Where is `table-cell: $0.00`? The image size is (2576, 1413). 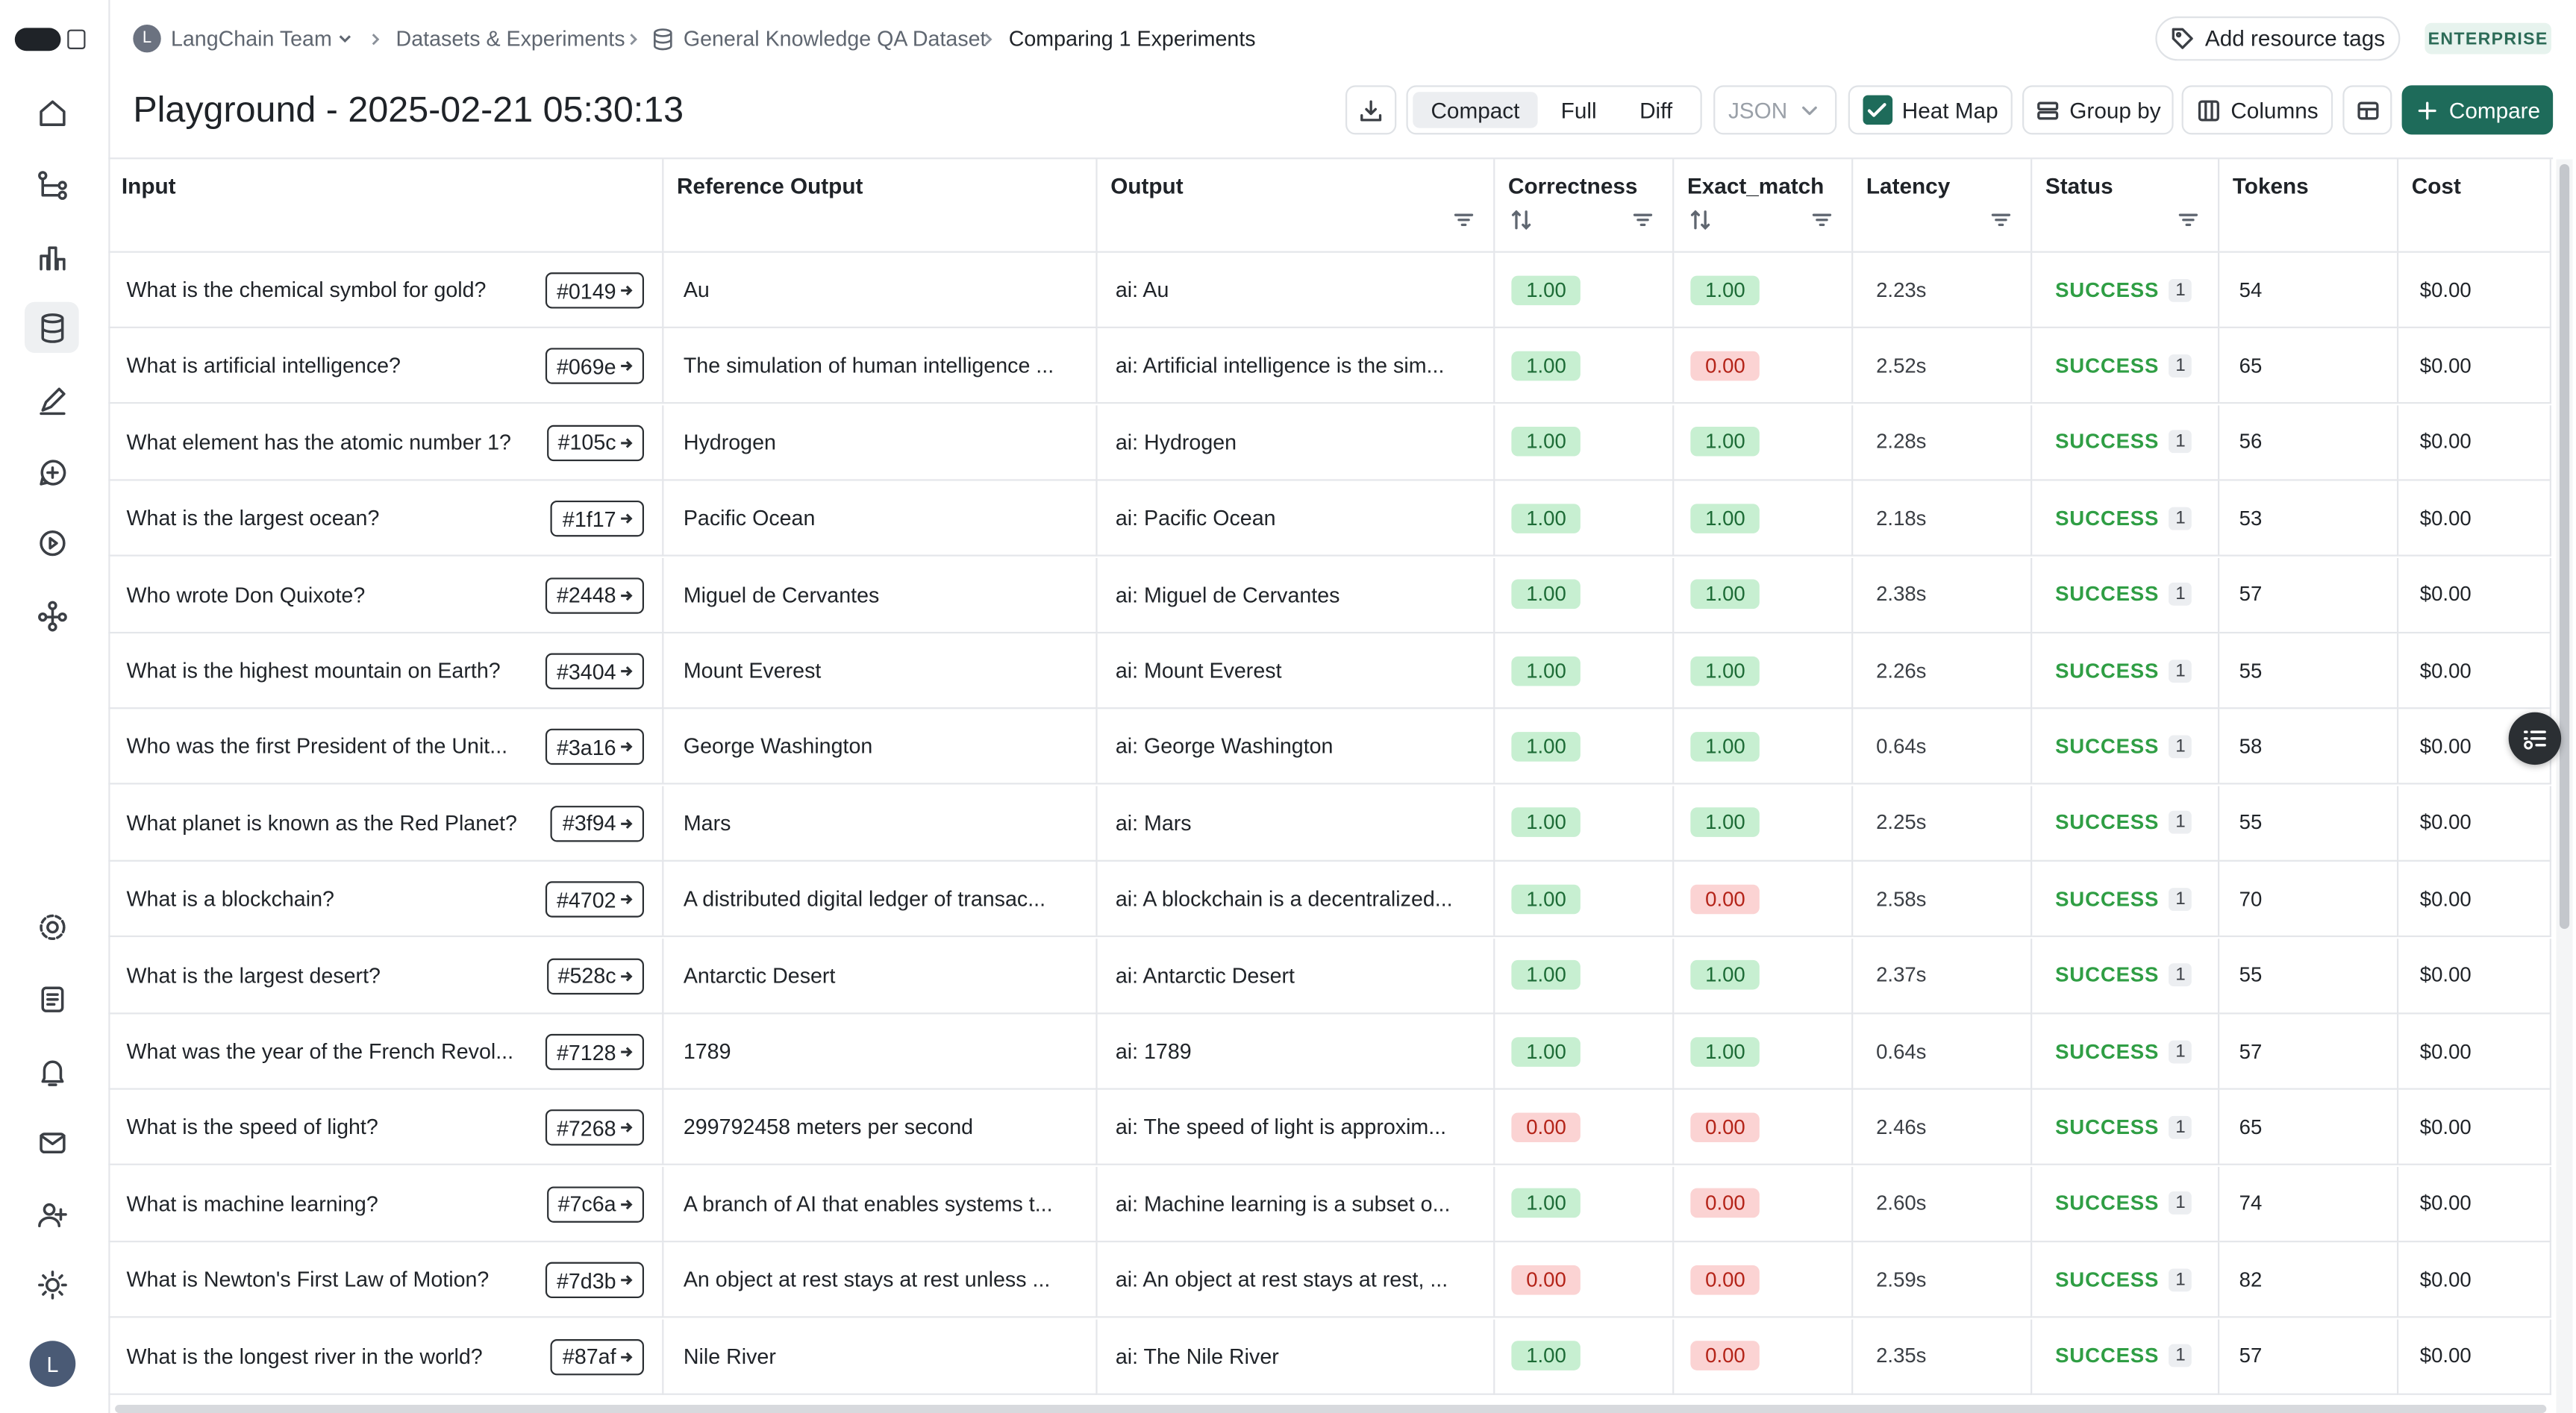
table-cell: $0.00 is located at coordinates (2474, 1280).